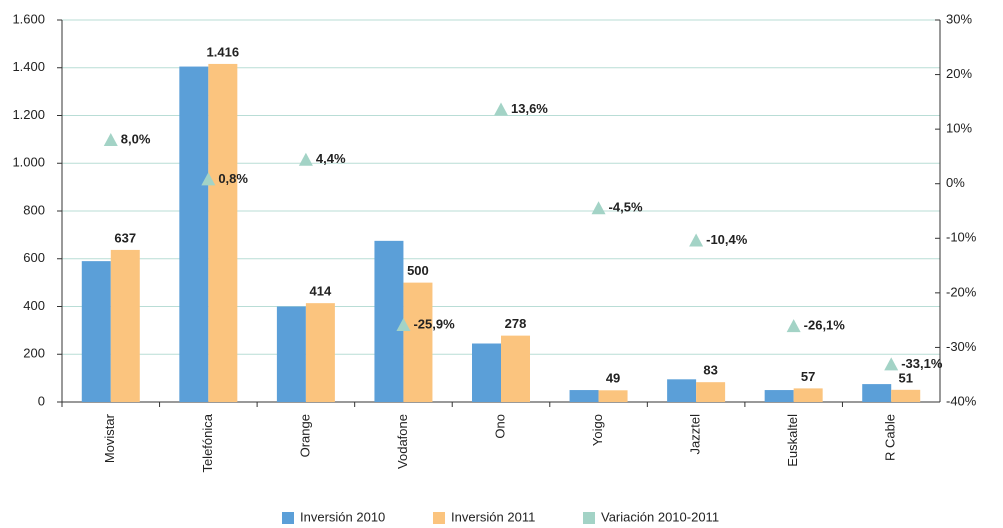 Image resolution: width=1003 pixels, height=528 pixels. What do you see at coordinates (321, 291) in the screenshot?
I see `data-label: 414` at bounding box center [321, 291].